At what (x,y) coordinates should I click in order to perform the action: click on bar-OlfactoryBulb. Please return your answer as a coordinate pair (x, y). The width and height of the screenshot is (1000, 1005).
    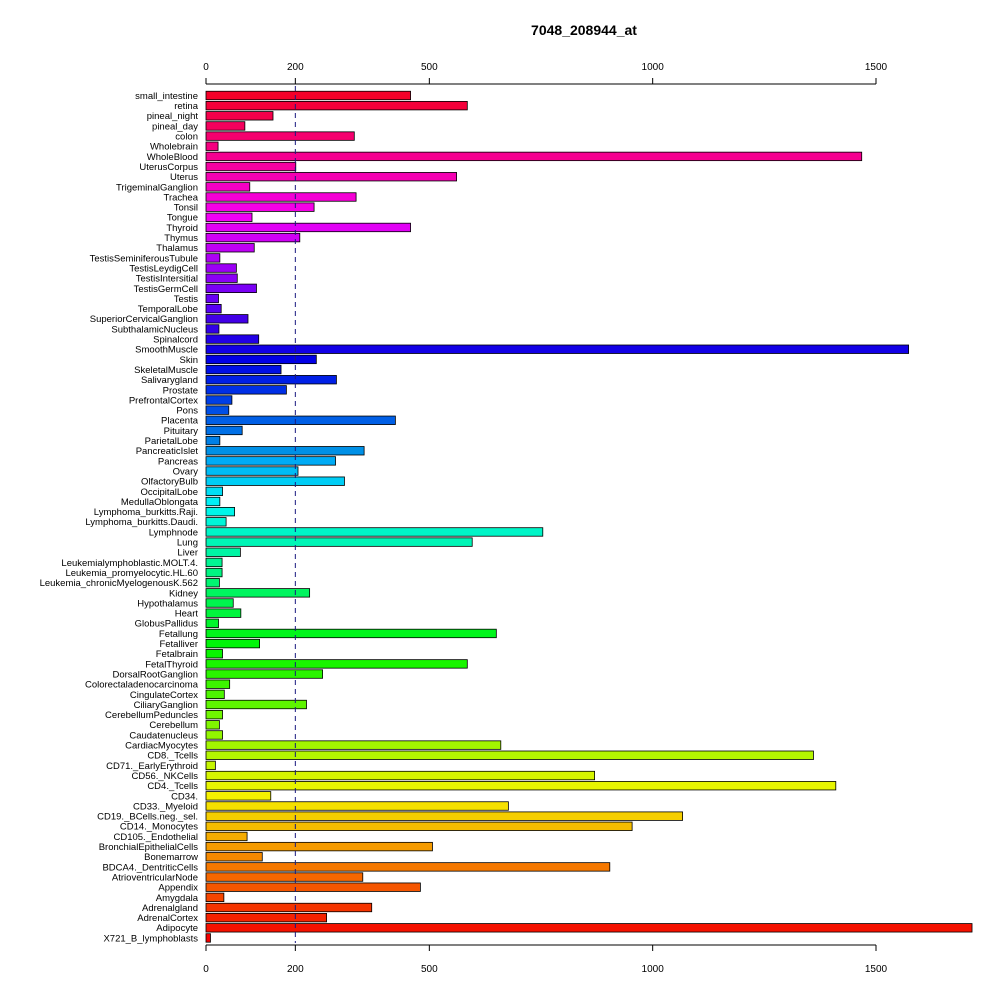
    Looking at the image, I should click on (275, 481).